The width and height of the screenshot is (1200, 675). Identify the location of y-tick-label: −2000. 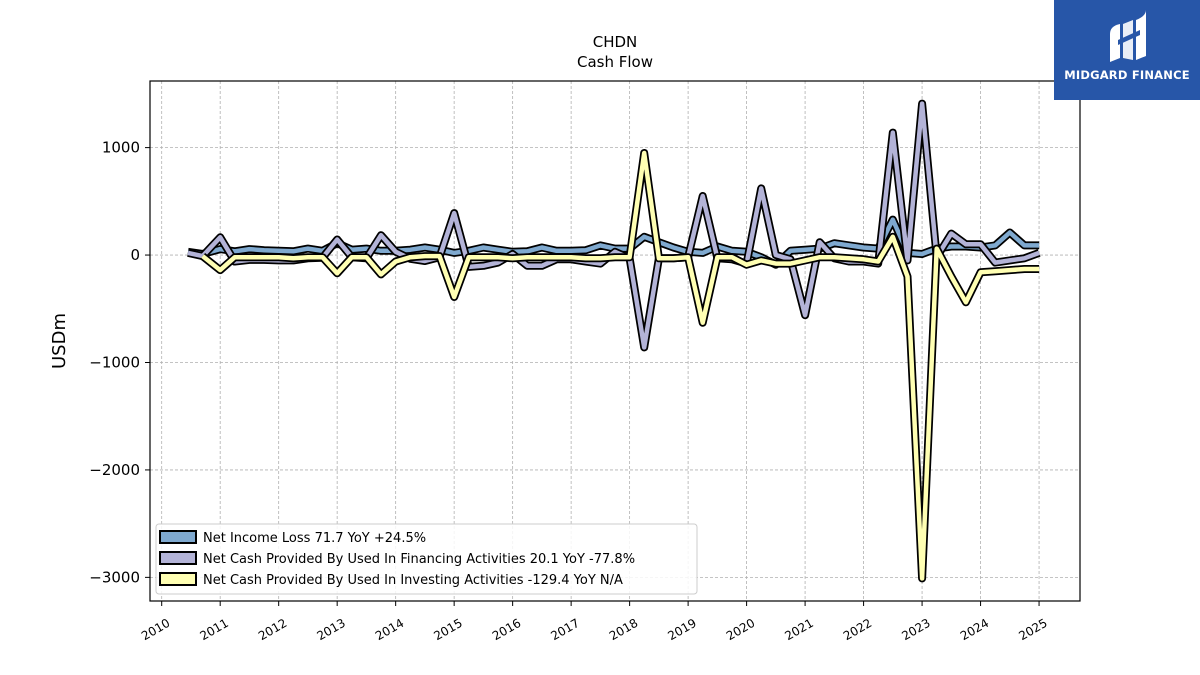
(114, 470).